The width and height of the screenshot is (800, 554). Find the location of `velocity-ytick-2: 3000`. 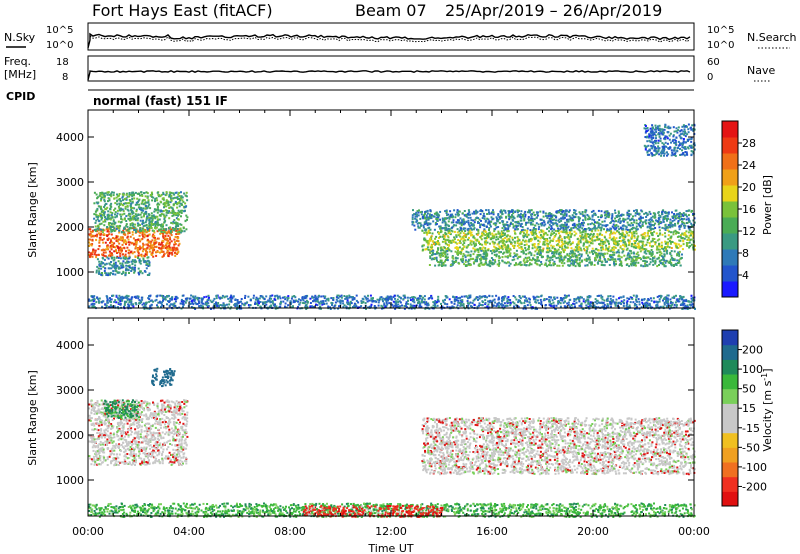

velocity-ytick-2: 3000 is located at coordinates (70, 390).